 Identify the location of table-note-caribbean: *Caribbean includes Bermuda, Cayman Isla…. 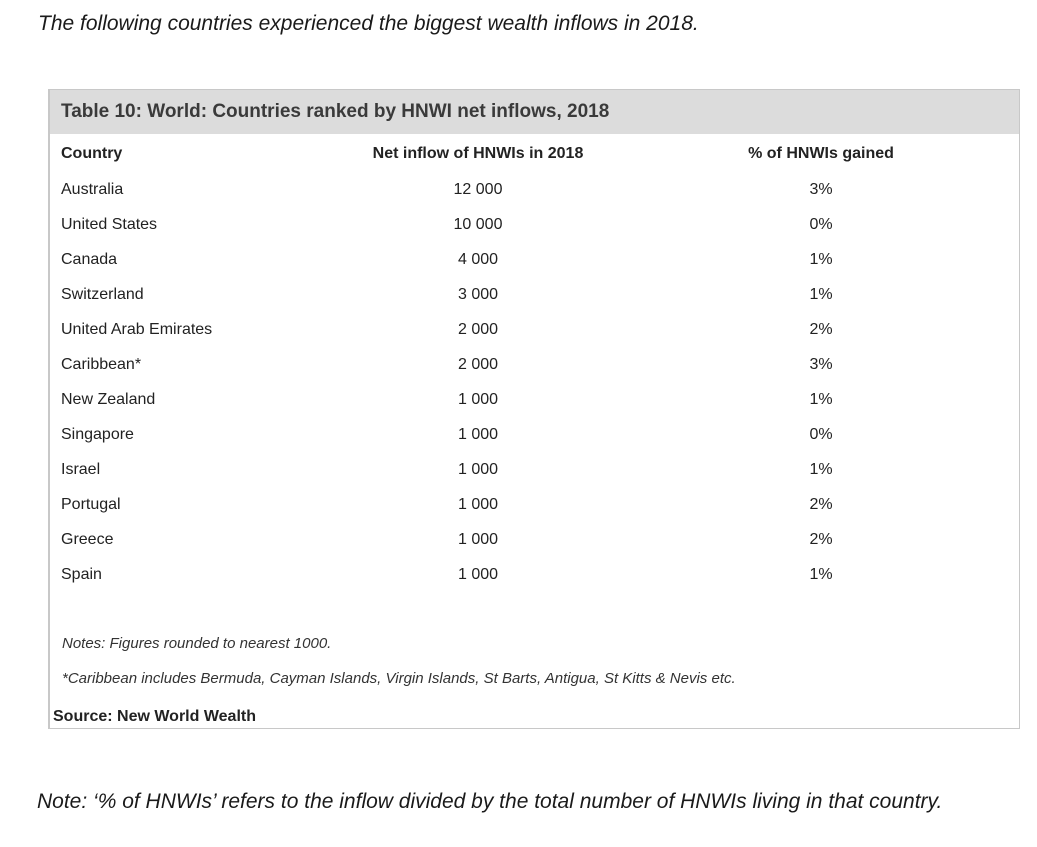
(399, 678).